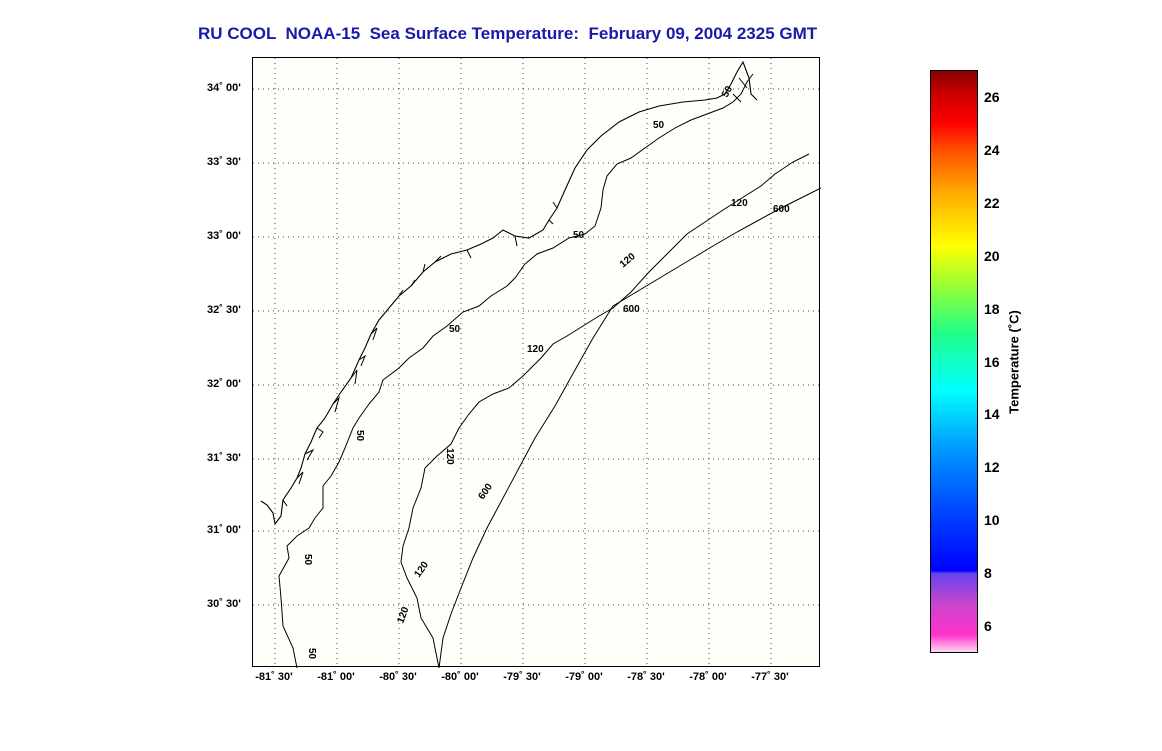 The image size is (1162, 751). Describe the element at coordinates (224, 384) in the screenshot. I see `lat-label: 32˚ 00'` at that location.